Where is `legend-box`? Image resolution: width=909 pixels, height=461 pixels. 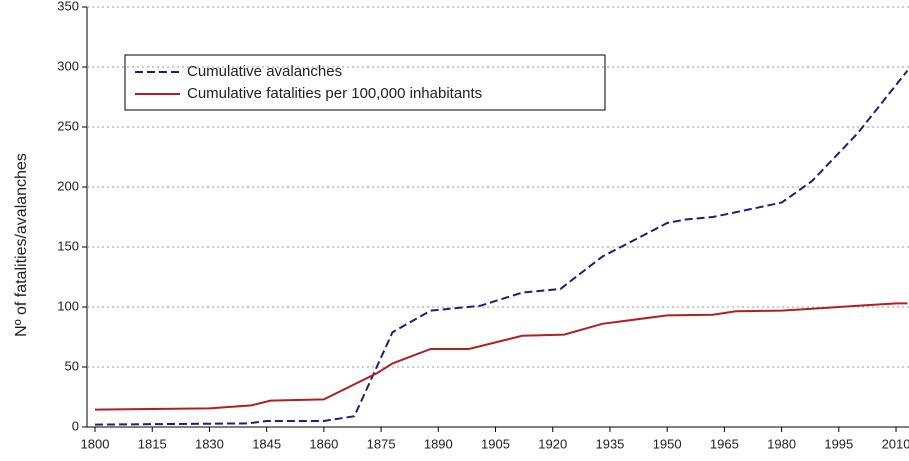 legend-box is located at coordinates (365, 82).